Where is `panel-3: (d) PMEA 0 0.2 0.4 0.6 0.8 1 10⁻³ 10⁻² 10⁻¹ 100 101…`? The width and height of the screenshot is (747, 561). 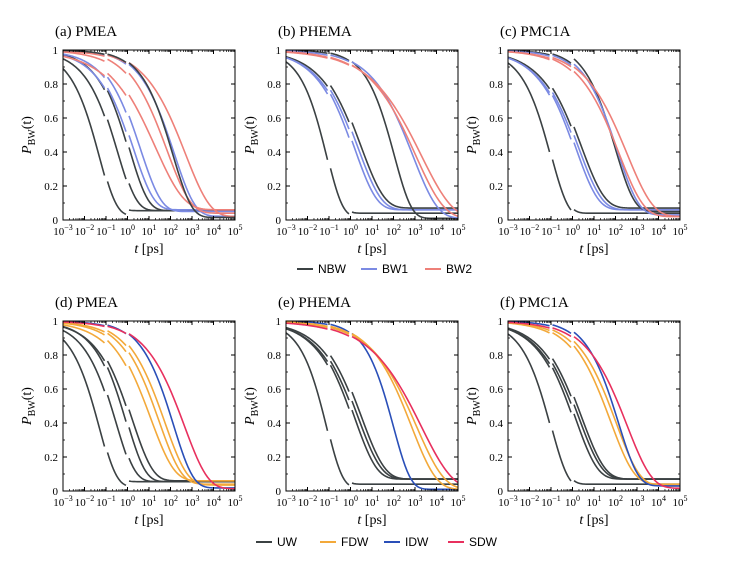
panel-3: (d) PMEA 0 0.2 0.4 0.6 0.8 1 10⁻³ 10⁻² 10⁻¹ 100 101… is located at coordinates (131, 411).